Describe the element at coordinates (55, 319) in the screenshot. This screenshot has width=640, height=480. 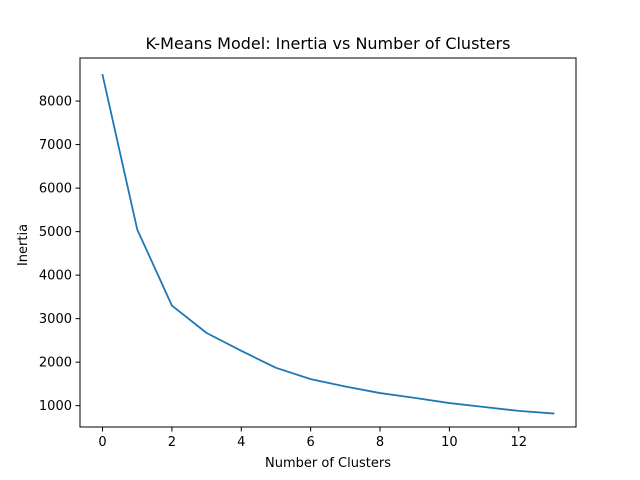
I see `y-tick-label: 3000` at that location.